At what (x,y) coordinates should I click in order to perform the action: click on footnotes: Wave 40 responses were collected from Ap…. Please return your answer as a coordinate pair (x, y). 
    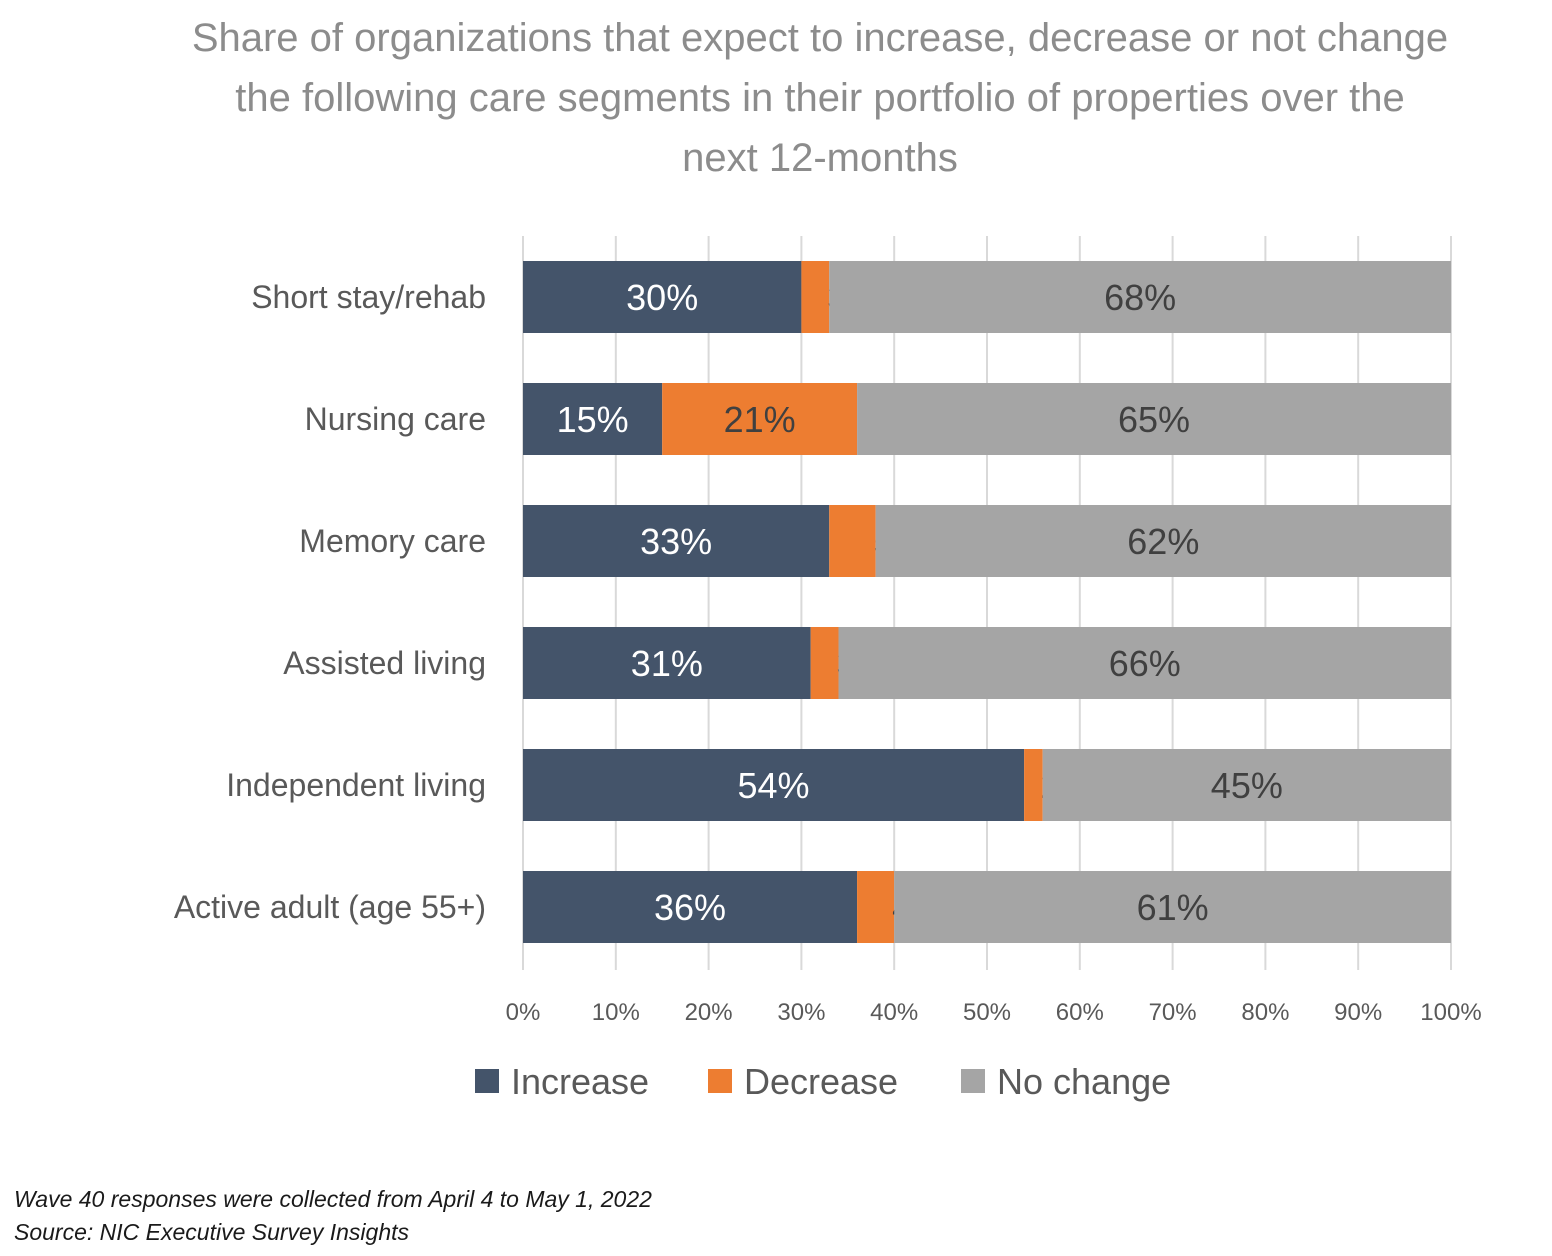
    Looking at the image, I should click on (333, 1216).